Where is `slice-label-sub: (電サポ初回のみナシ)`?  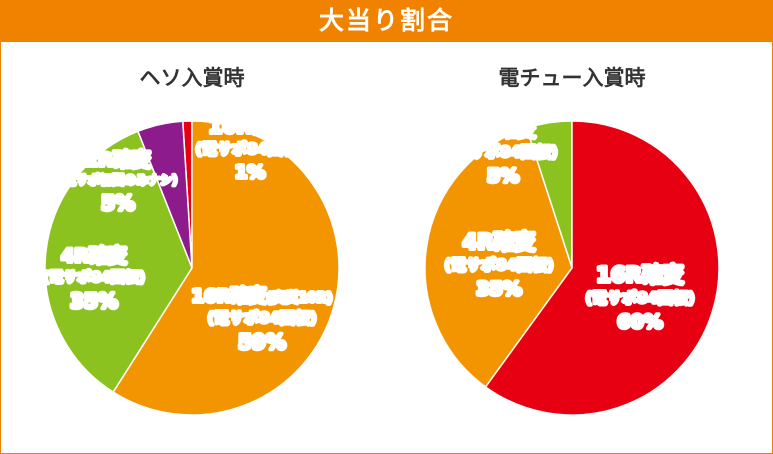
slice-label-sub: (電サポ初回のみナシ) is located at coordinates (118, 179).